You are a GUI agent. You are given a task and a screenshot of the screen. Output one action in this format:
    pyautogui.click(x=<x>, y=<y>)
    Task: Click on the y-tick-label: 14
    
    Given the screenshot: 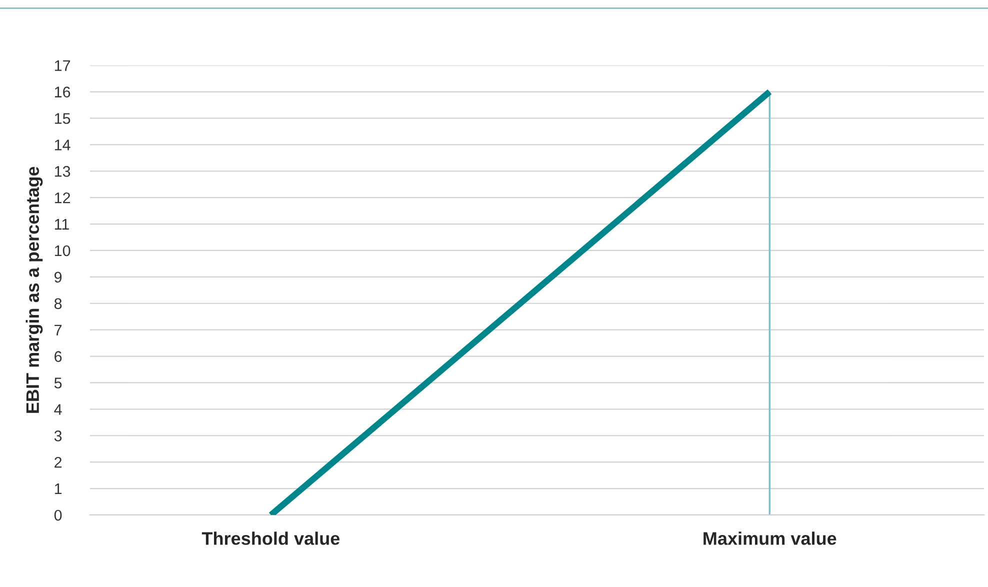 What is the action you would take?
    pyautogui.click(x=62, y=145)
    